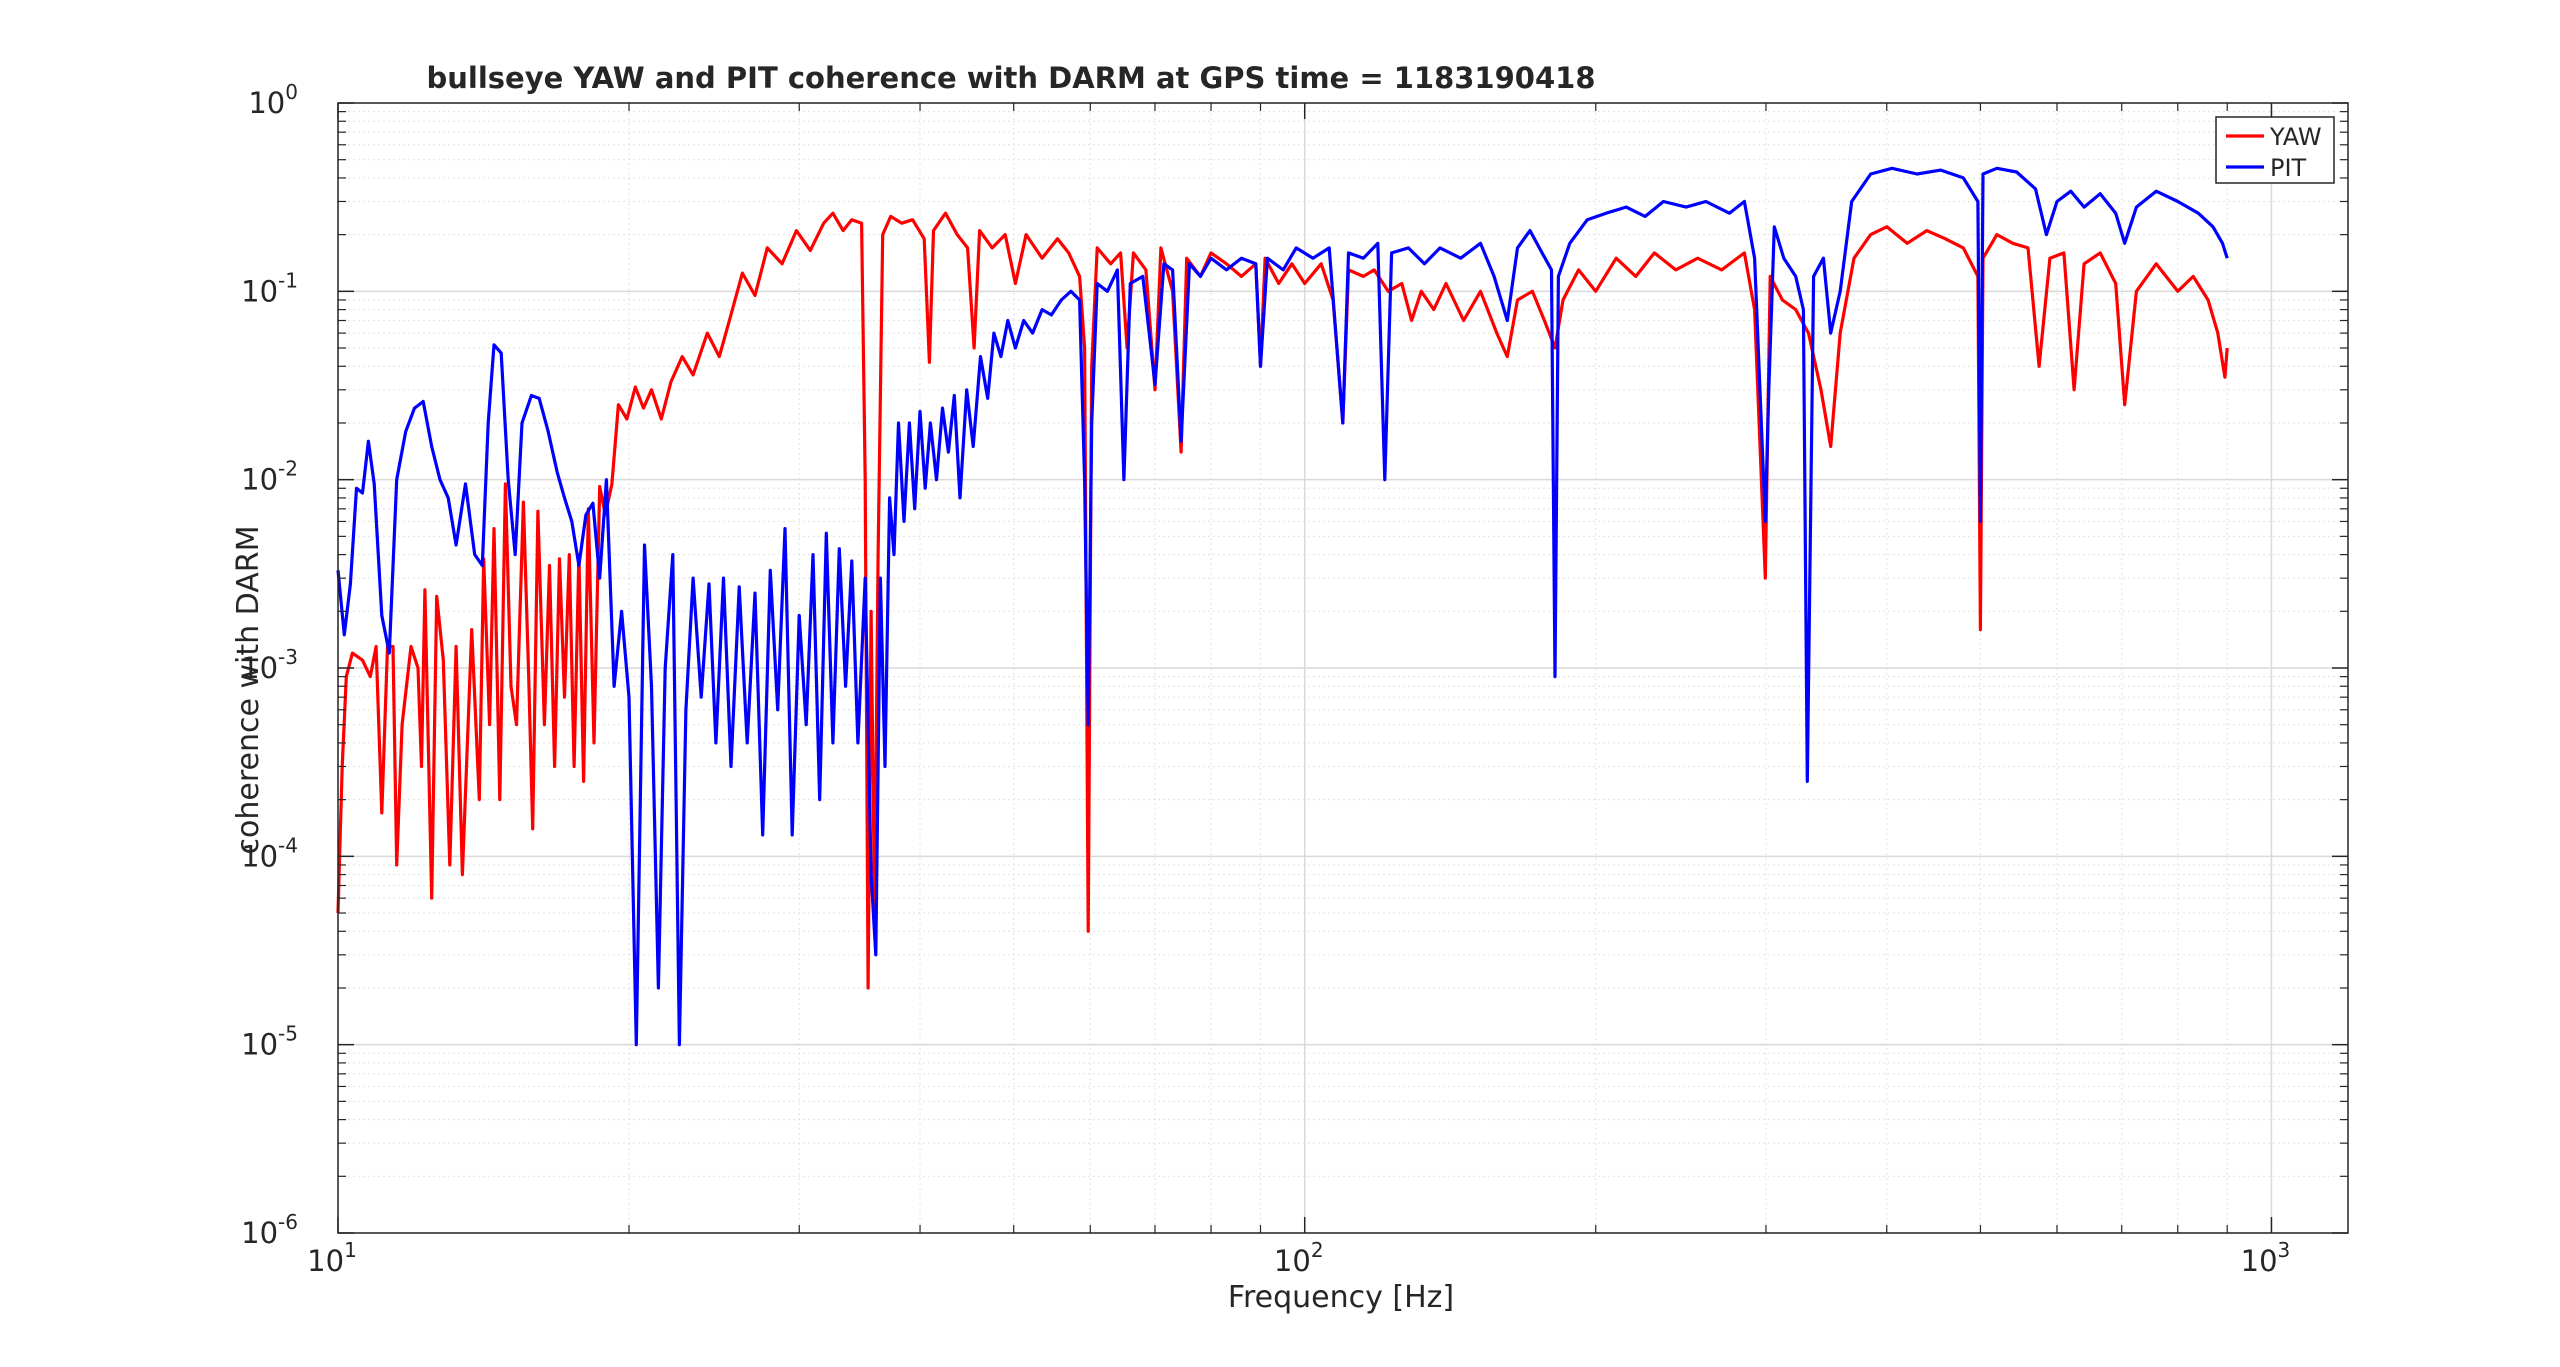  Describe the element at coordinates (269, 288) in the screenshot. I see `y-tick-label: 10⁻¹` at that location.